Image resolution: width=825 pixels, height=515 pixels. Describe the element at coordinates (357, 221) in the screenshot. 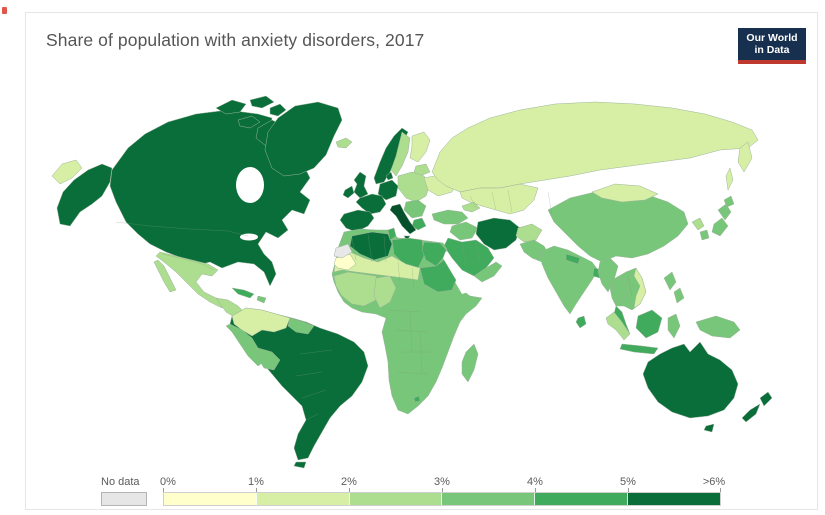

I see `region-iberia` at that location.